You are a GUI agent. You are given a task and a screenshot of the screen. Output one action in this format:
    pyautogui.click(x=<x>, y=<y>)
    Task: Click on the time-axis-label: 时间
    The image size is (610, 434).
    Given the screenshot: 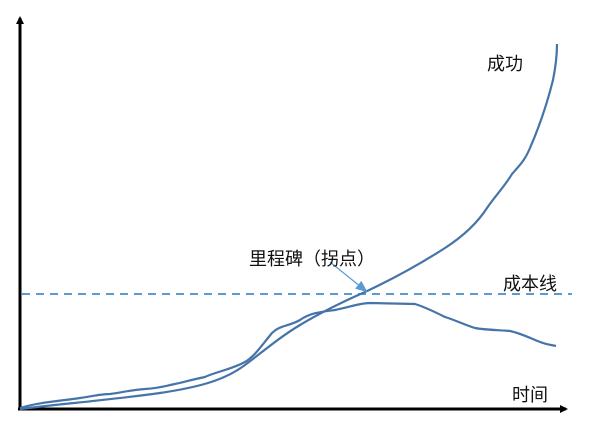 What is the action you would take?
    pyautogui.click(x=530, y=395)
    